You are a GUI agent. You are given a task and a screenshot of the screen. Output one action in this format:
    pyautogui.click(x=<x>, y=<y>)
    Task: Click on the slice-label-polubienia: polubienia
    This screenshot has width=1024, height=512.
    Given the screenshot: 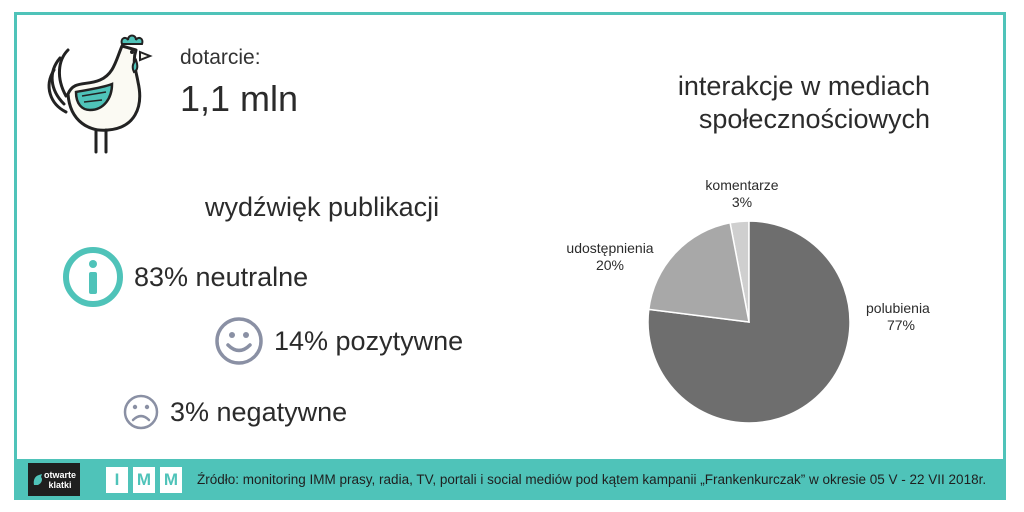 What is the action you would take?
    pyautogui.click(x=898, y=308)
    